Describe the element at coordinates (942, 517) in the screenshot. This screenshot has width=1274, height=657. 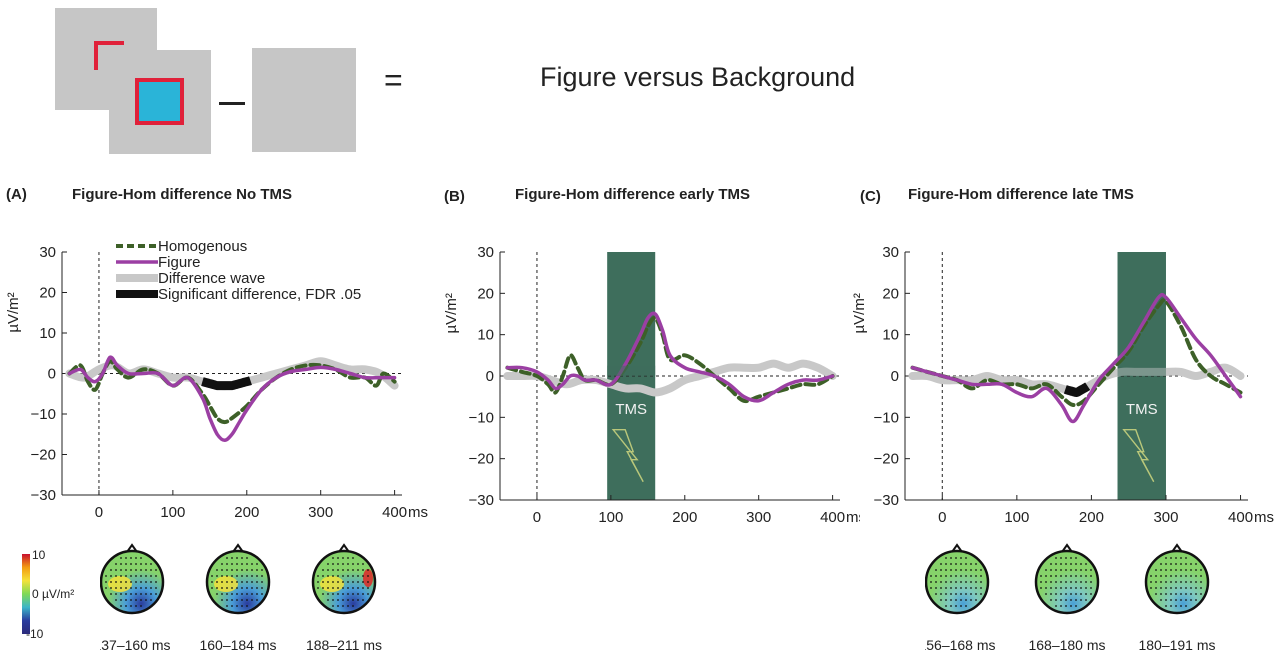
I see `x-tick-label: 0` at that location.